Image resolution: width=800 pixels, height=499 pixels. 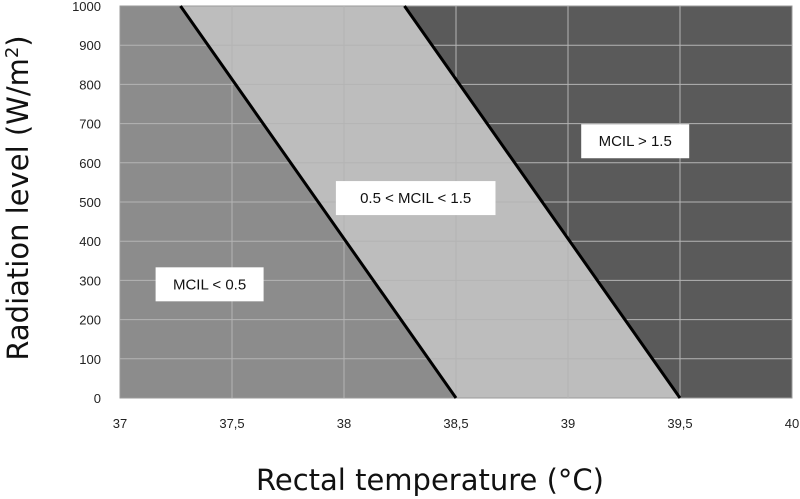 What do you see at coordinates (90, 359) in the screenshot?
I see `y-tick-label: 100` at bounding box center [90, 359].